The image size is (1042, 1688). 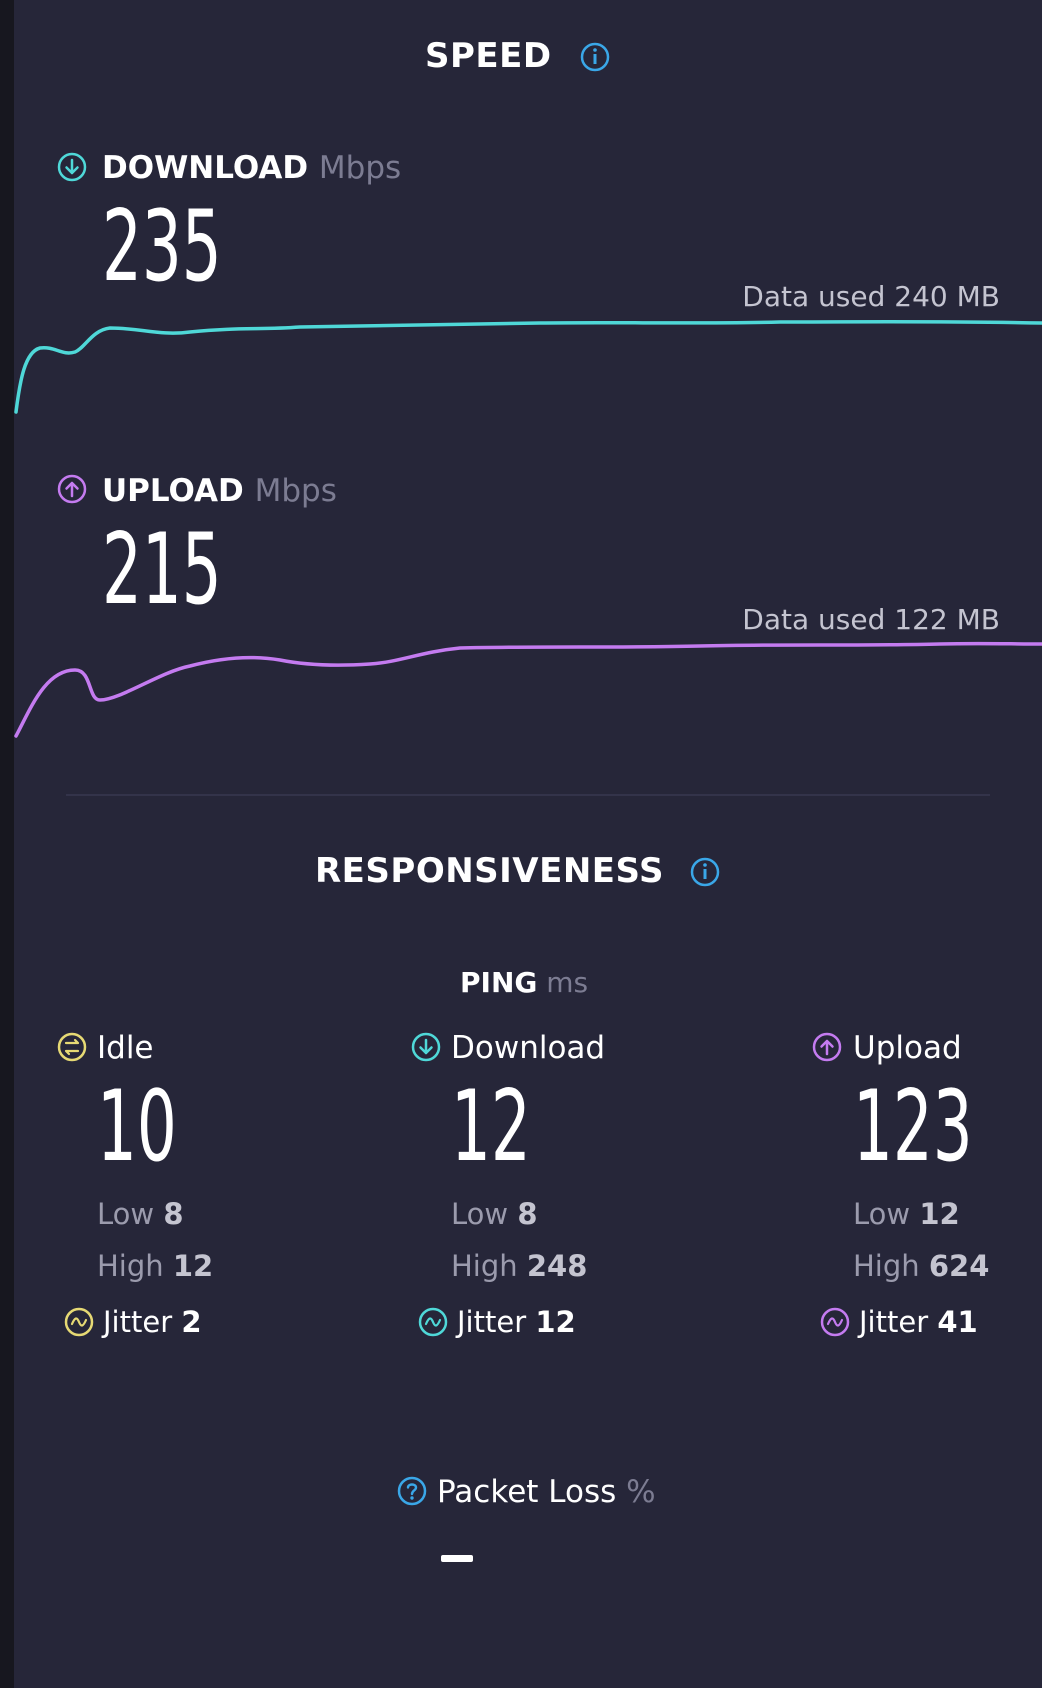 I want to click on upload-speed-line, so click(x=528, y=689).